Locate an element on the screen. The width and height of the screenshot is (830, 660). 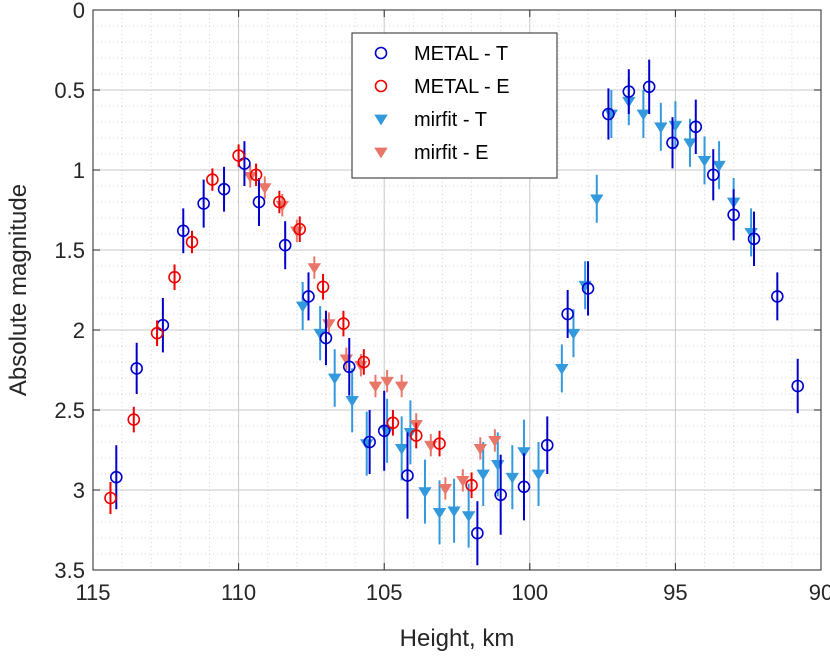
x-tick-label: 90 is located at coordinates (819, 592).